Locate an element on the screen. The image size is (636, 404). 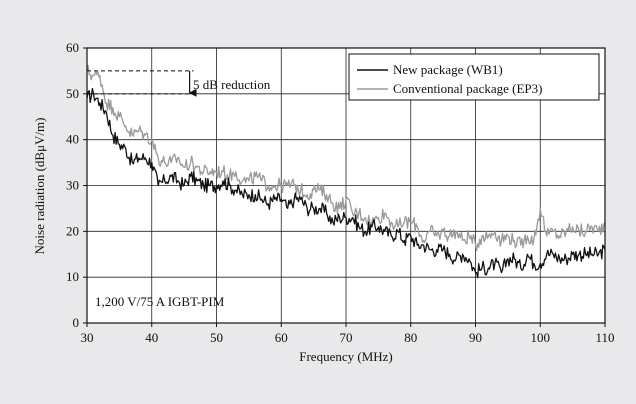
x-tick-label: 90 is located at coordinates (475, 337).